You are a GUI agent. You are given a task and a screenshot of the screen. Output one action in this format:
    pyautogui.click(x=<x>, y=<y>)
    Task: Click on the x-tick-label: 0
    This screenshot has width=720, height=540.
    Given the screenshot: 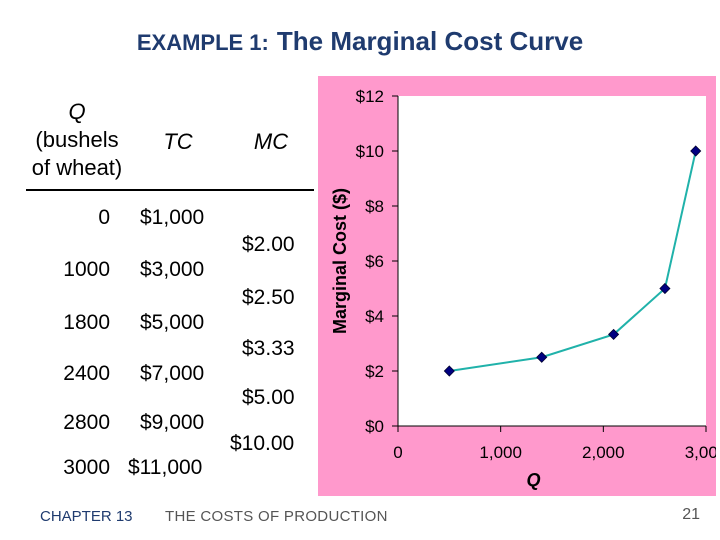 What is the action you would take?
    pyautogui.click(x=397, y=452)
    